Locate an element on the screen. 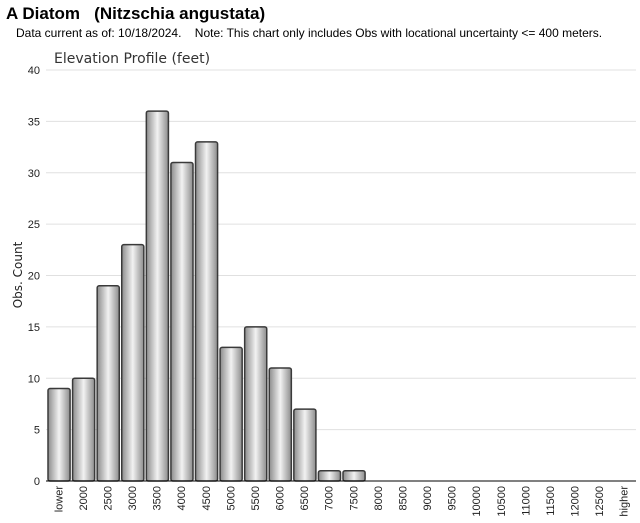 The width and height of the screenshot is (640, 523). x-tick-label: 5500 is located at coordinates (256, 498).